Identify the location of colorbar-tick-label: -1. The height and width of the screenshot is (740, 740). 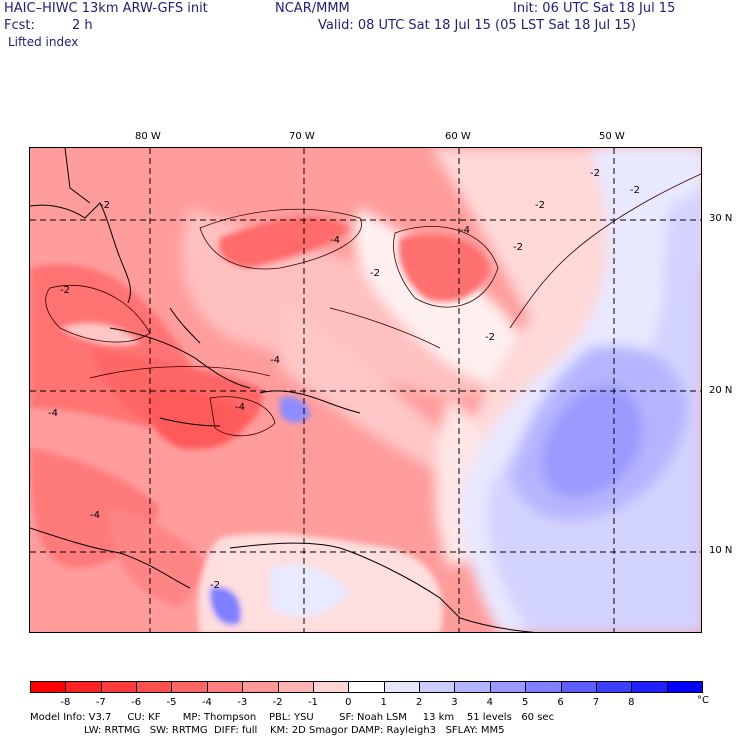
(312, 702).